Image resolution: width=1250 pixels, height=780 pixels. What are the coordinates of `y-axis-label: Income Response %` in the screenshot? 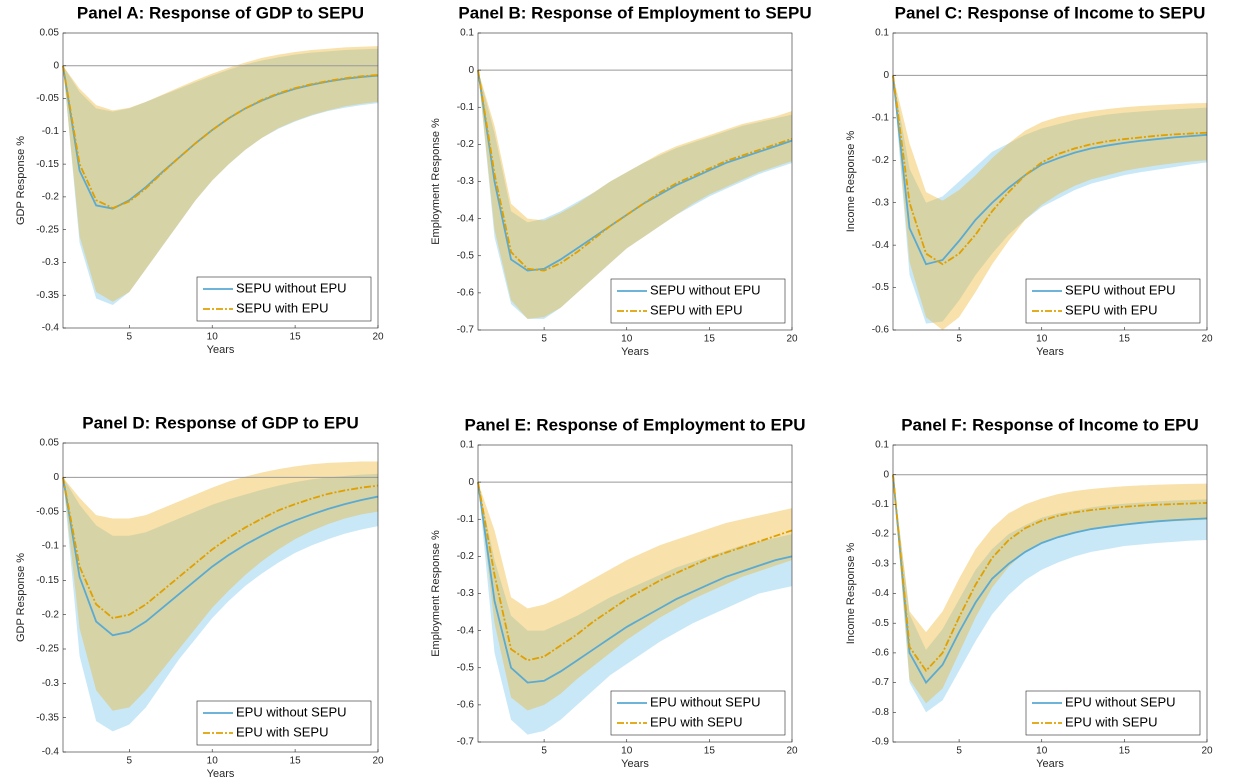 It's located at (851, 182).